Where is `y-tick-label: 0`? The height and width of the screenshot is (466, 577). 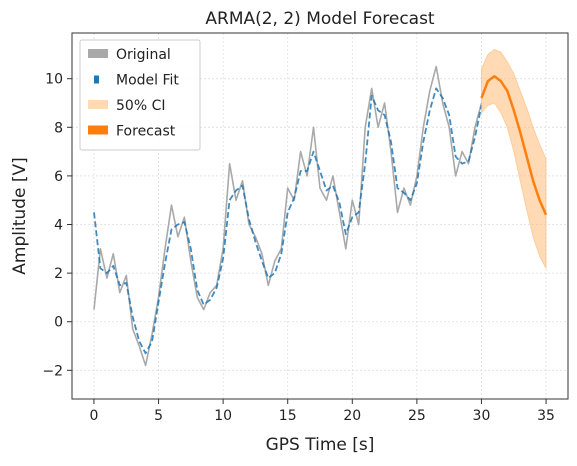
y-tick-label: 0 is located at coordinates (58, 323).